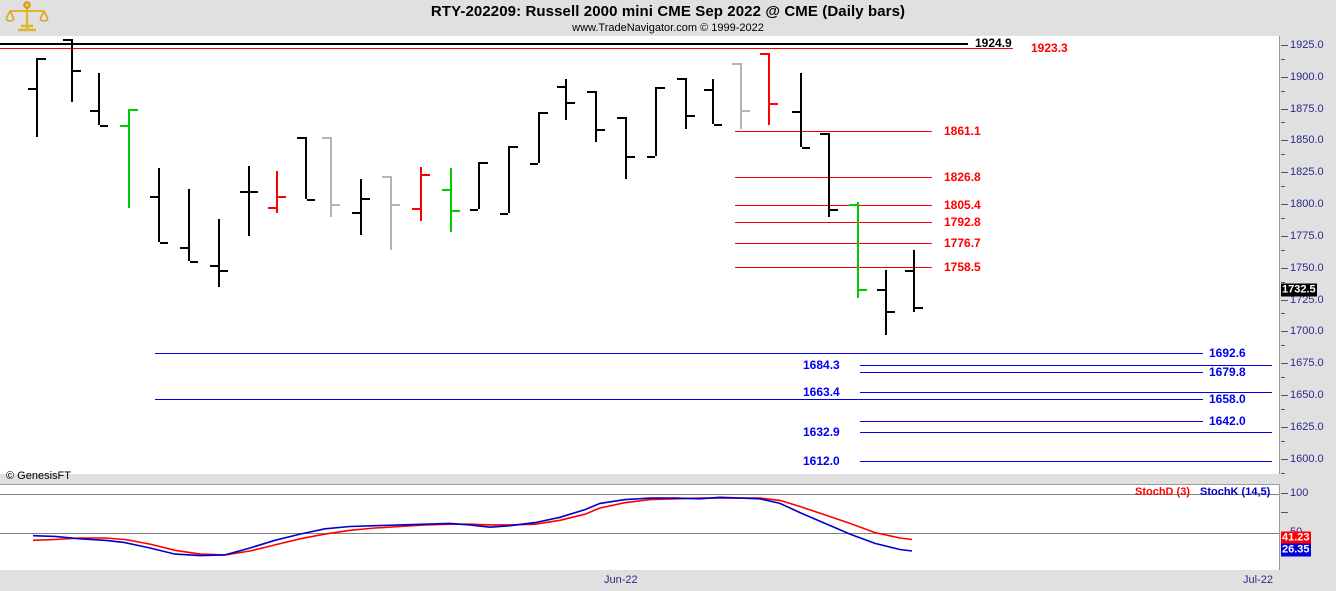 This screenshot has width=1336, height=591. What do you see at coordinates (1049, 48) in the screenshot?
I see `resistance-level-label: 1923.3` at bounding box center [1049, 48].